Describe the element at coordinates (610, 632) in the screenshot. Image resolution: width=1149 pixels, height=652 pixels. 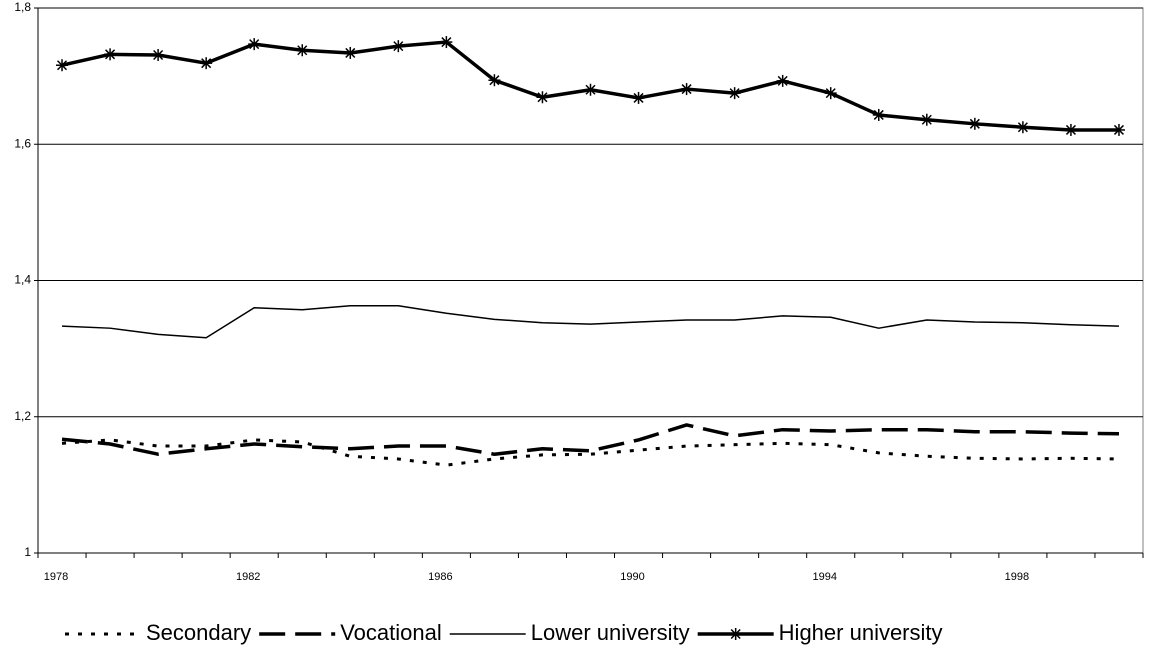
I see `legend-label: Lower university` at that location.